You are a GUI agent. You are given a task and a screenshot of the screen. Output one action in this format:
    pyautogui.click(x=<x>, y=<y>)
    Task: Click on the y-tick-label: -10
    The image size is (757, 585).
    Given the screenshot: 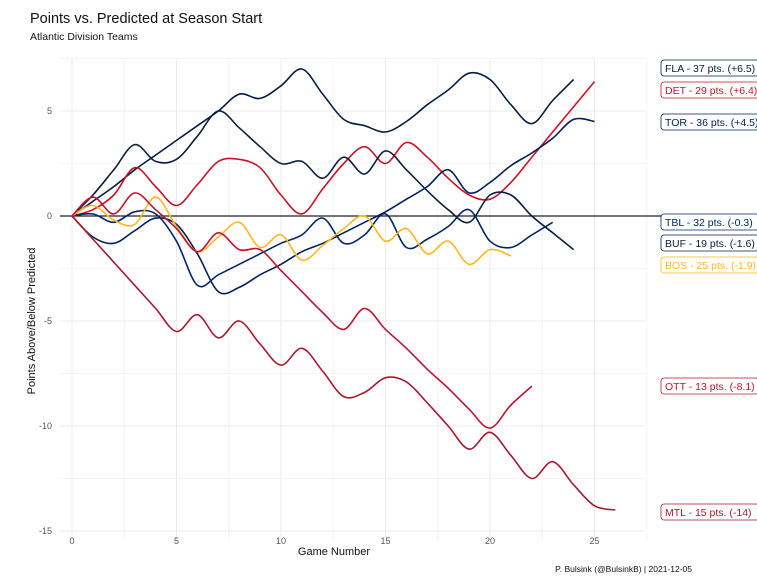 What is the action you would take?
    pyautogui.click(x=45, y=426)
    